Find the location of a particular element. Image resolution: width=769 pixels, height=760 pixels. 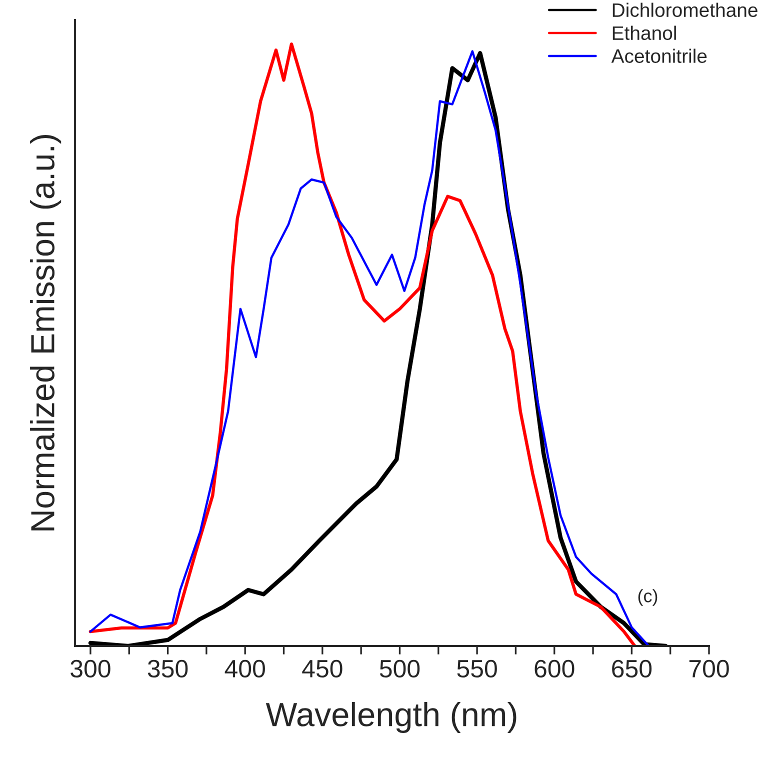

x-tick-label: 500 is located at coordinates (400, 669).